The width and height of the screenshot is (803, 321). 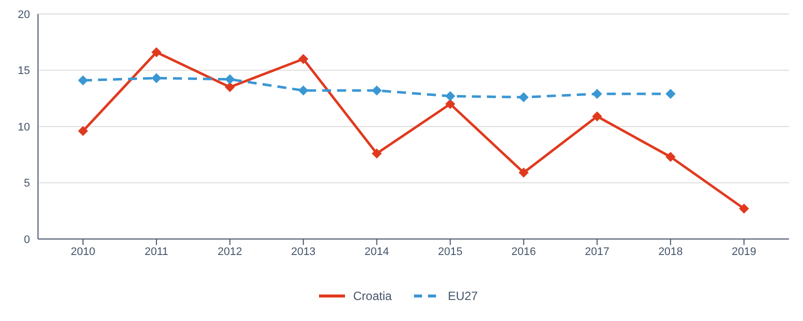 What do you see at coordinates (523, 252) in the screenshot?
I see `x-tick-label: 2016` at bounding box center [523, 252].